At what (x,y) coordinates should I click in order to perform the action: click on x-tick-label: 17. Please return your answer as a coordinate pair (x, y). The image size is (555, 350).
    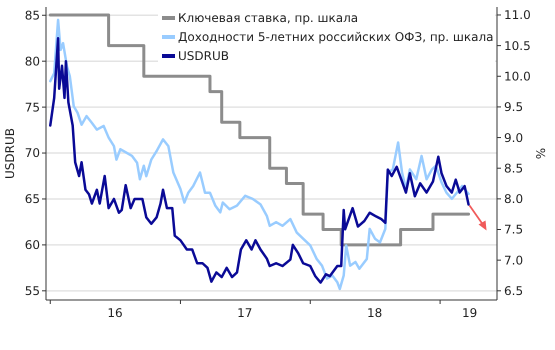
    Looking at the image, I should click on (244, 313).